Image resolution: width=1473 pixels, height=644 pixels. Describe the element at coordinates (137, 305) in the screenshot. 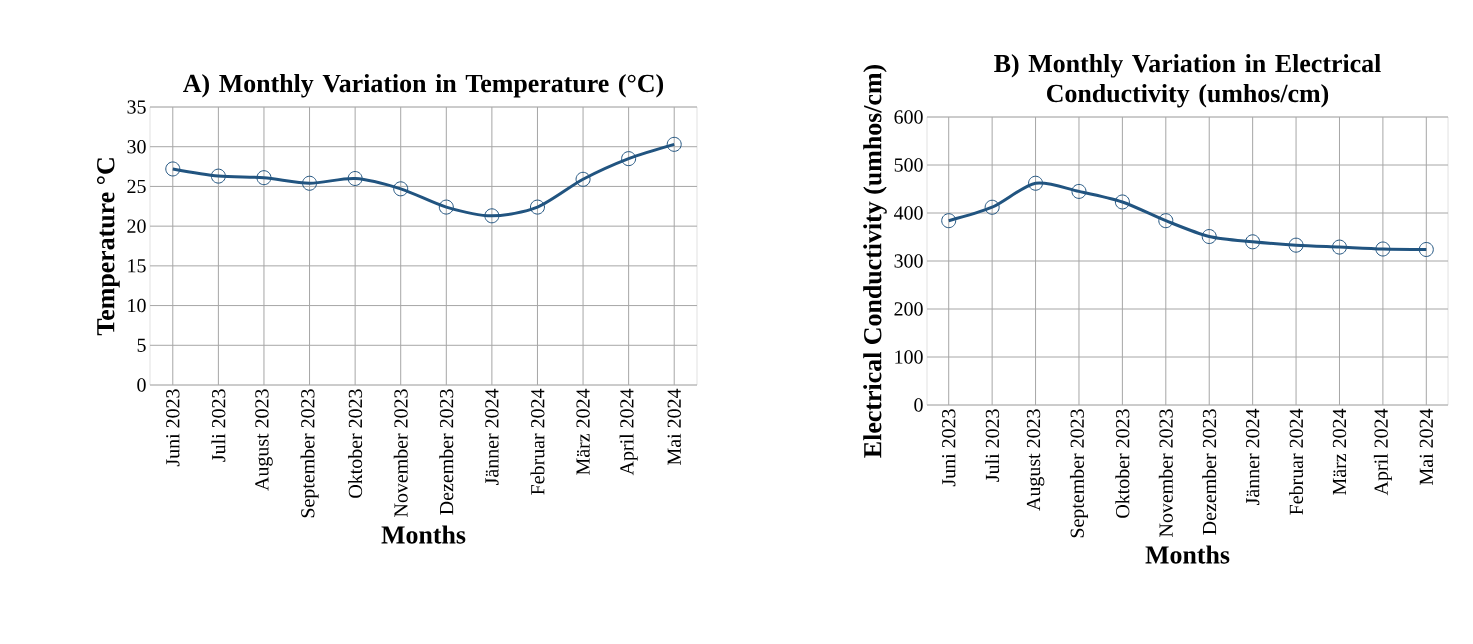

I see `y-tick-label: 10` at that location.